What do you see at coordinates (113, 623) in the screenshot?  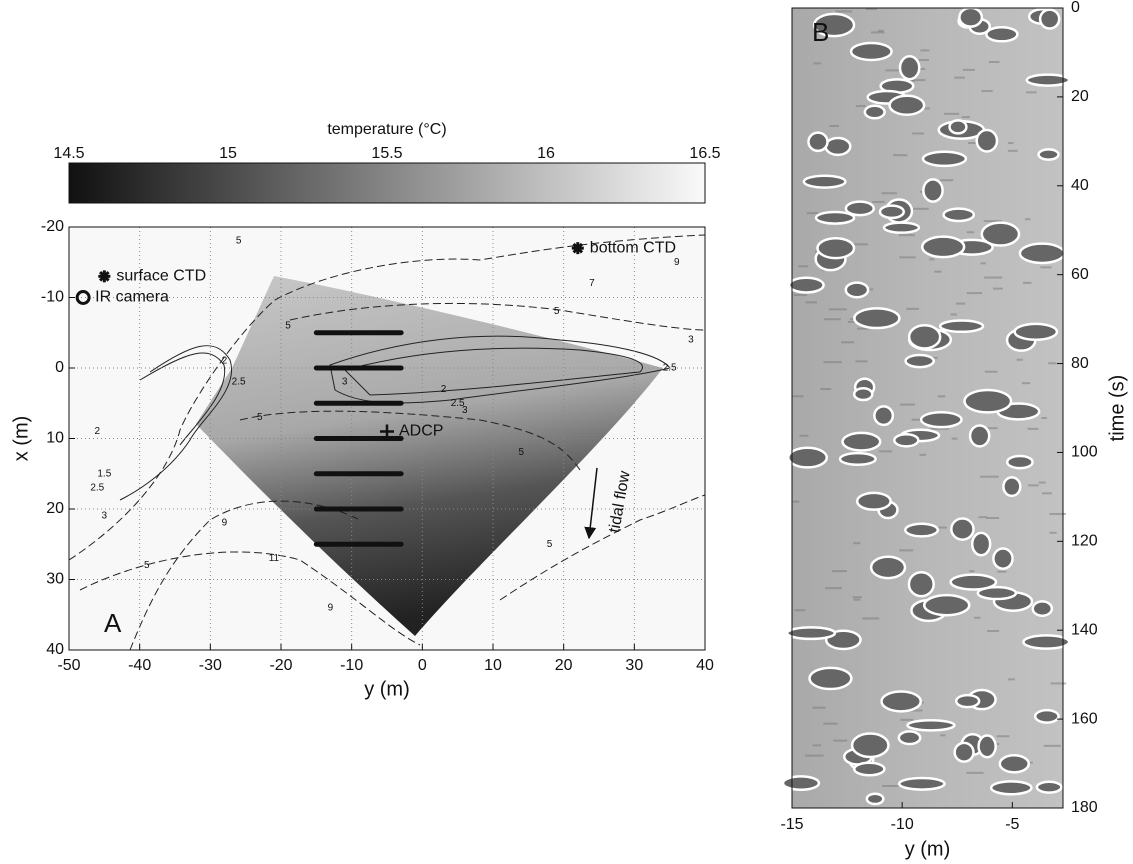 I see `panel-label: A` at bounding box center [113, 623].